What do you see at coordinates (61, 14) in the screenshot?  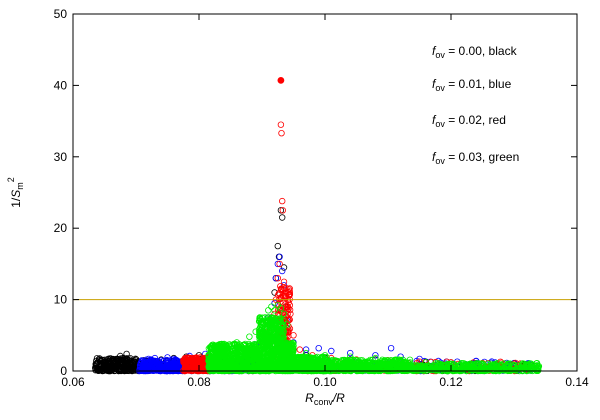 I see `y-tick-label: 50` at bounding box center [61, 14].